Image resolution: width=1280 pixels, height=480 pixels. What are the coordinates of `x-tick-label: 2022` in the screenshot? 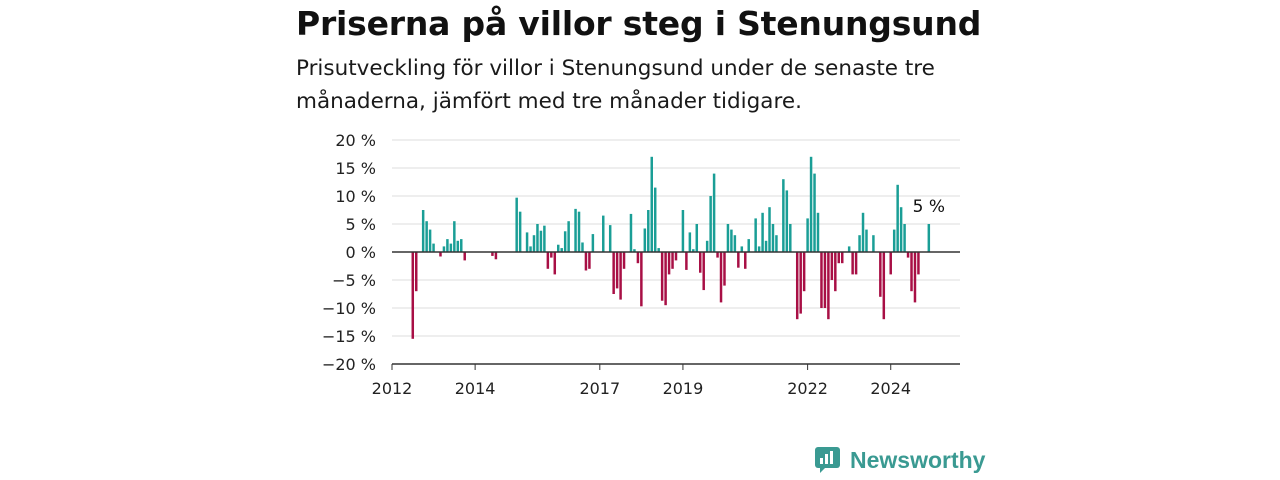 It's located at (807, 388).